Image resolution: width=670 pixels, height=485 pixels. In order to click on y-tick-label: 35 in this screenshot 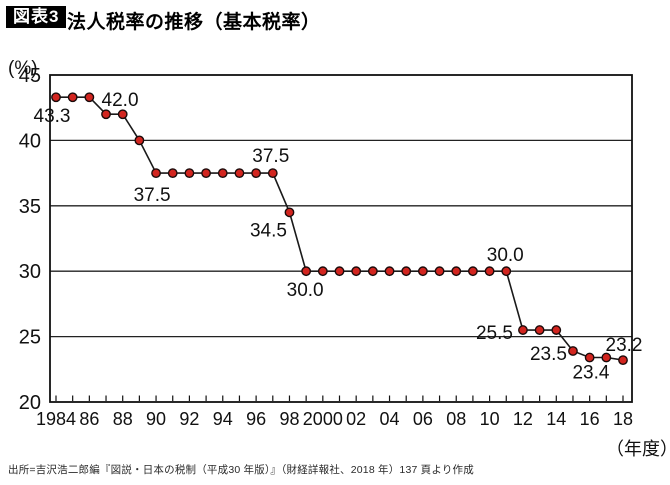, I will do `click(30, 207)`.